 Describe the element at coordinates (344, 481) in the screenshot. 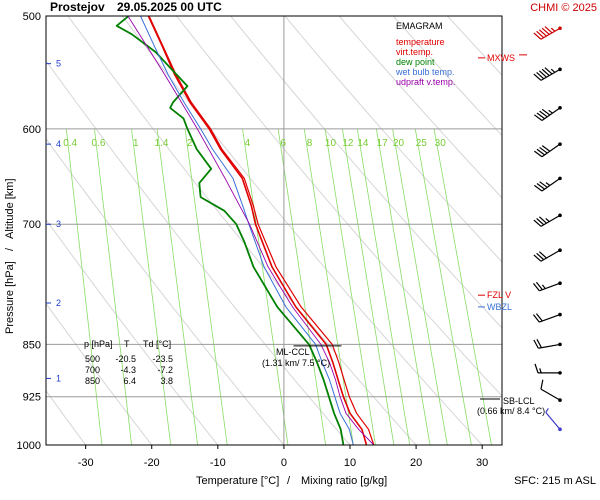

I see `x-axis-label-mixing-ratio: Mixing ratio [g/kg]` at that location.